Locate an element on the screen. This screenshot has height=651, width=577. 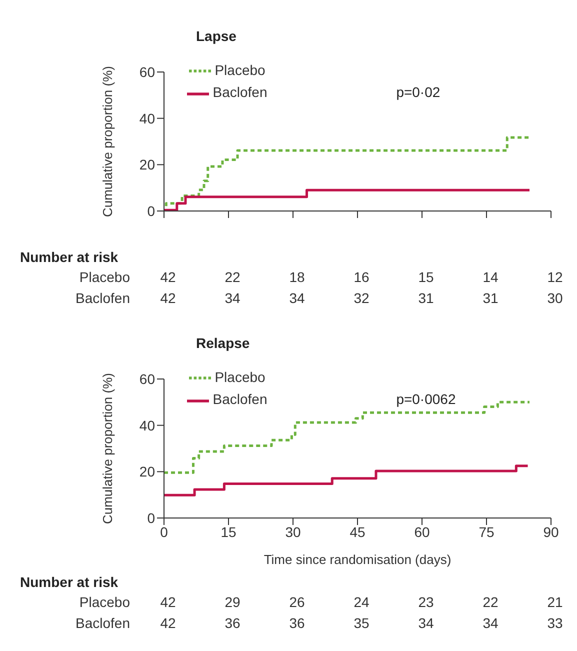
x-tick-label: 30 is located at coordinates (293, 532).